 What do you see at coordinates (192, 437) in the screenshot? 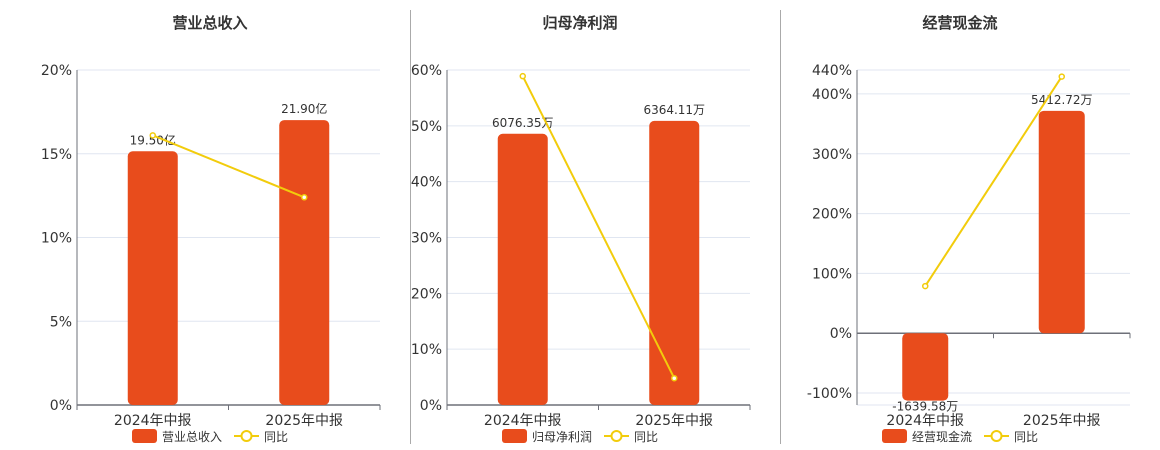
I see `legend-bar-label: 营业总收入` at bounding box center [192, 437].